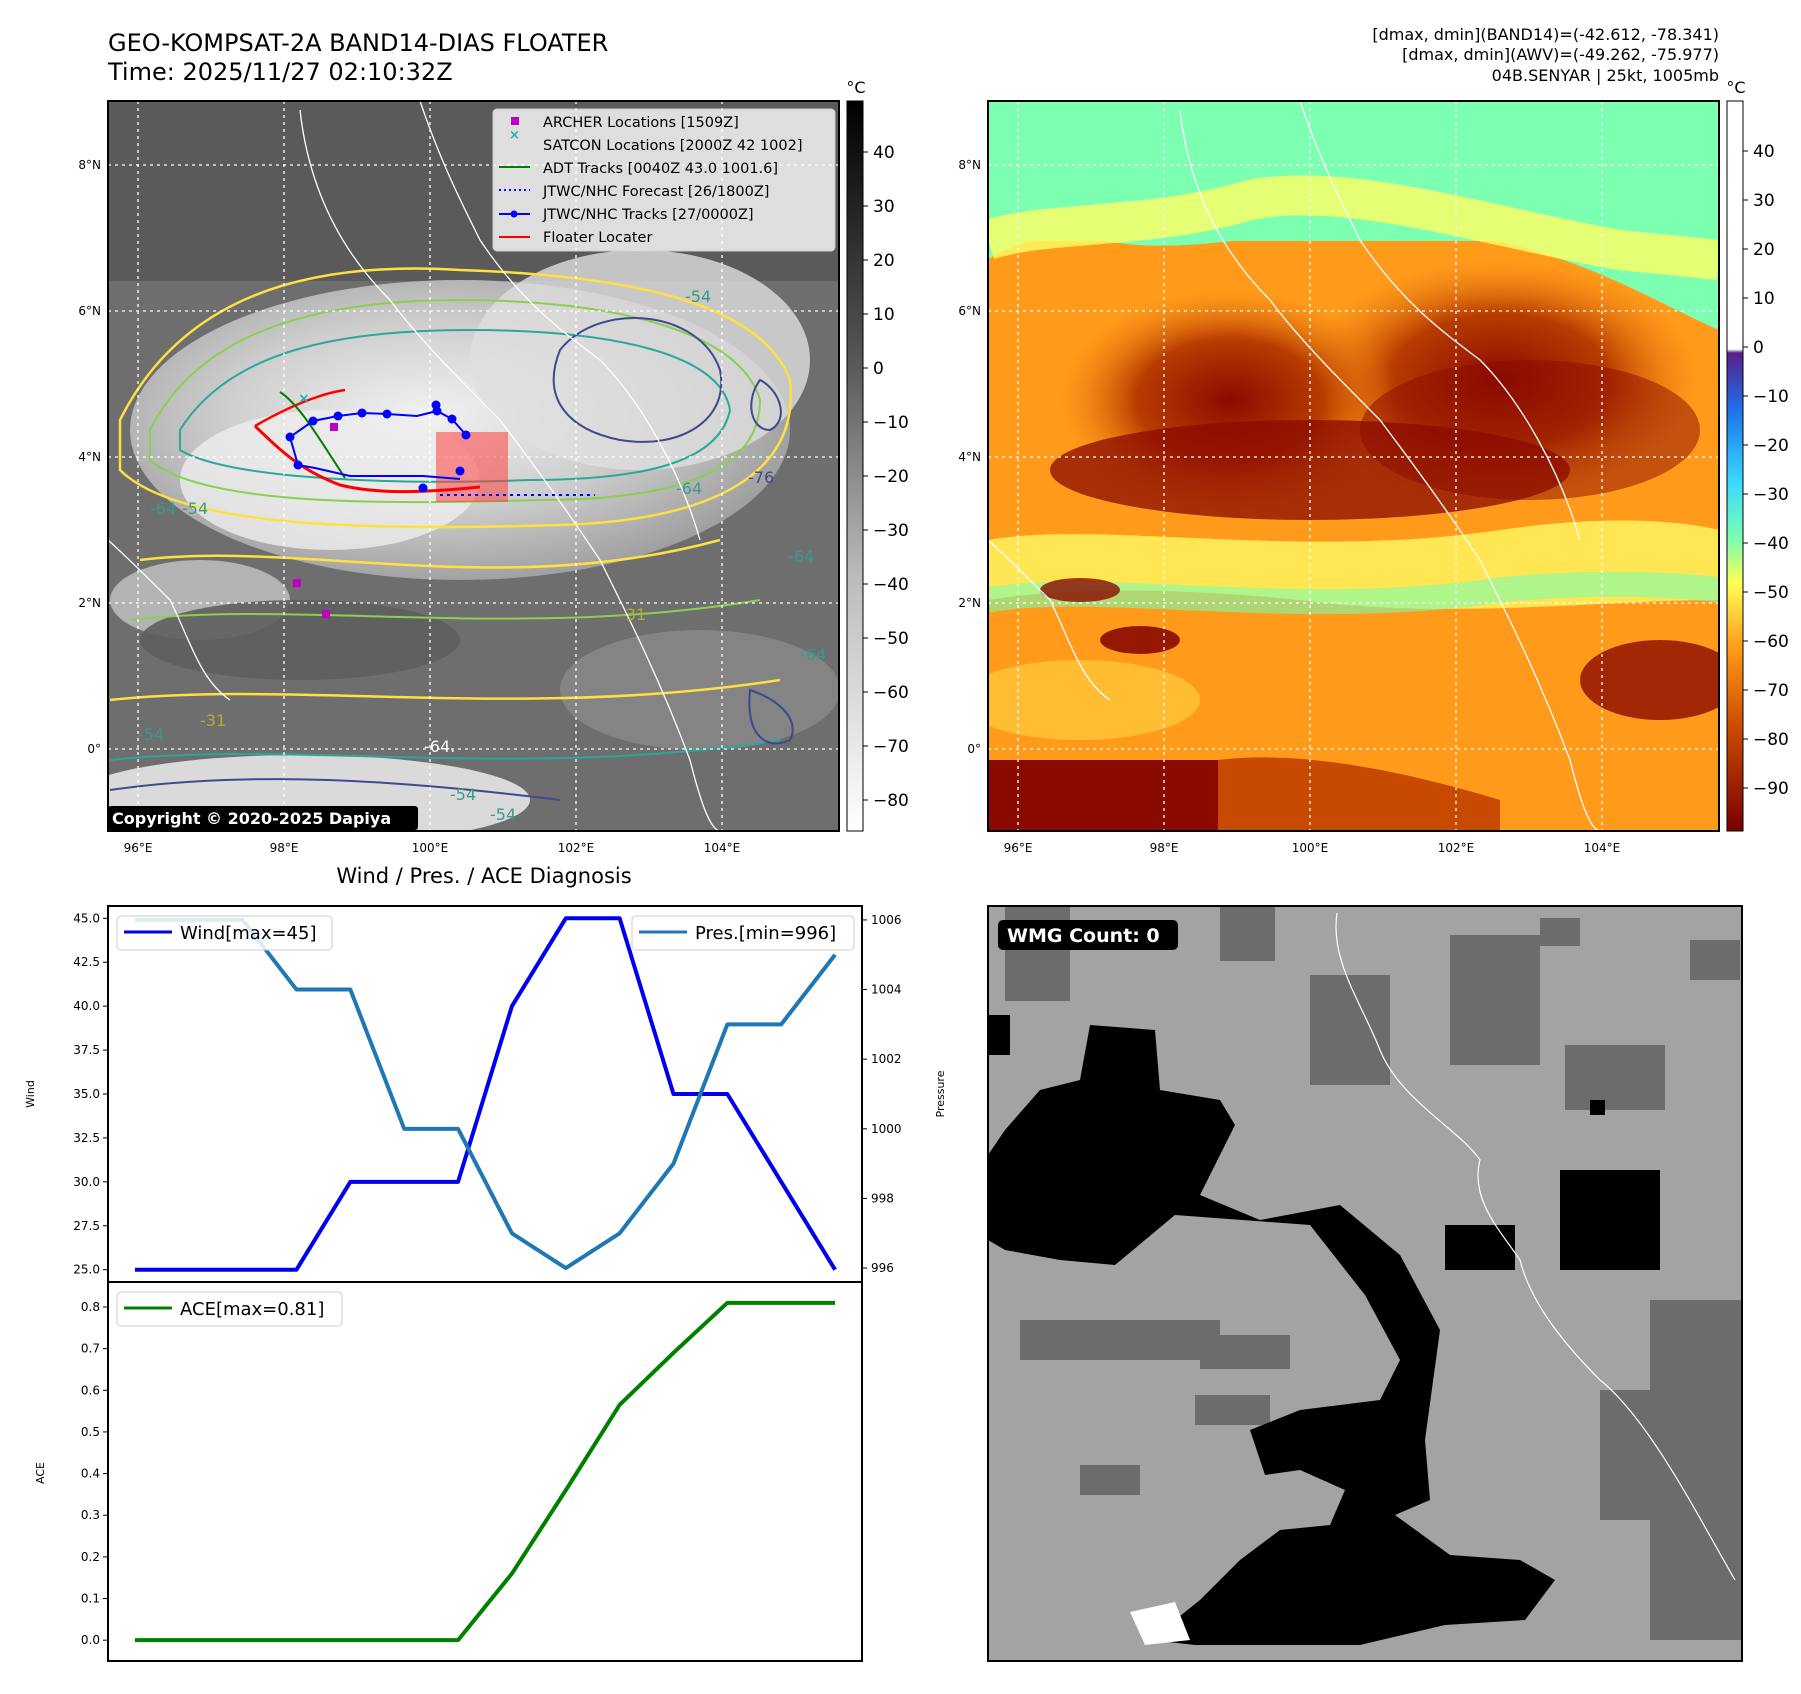  I want to click on contour-label: -64., so click(439, 746).